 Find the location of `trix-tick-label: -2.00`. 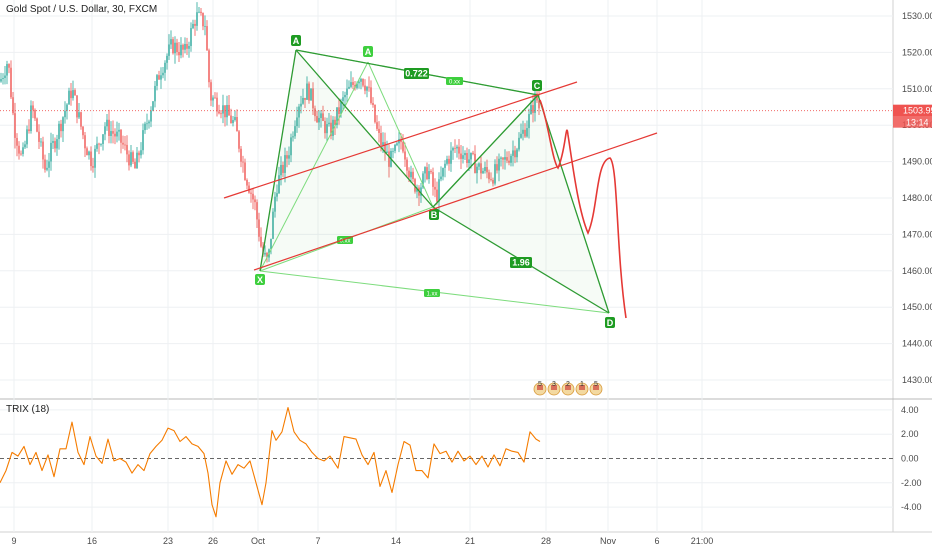

trix-tick-label: -2.00 is located at coordinates (911, 483).